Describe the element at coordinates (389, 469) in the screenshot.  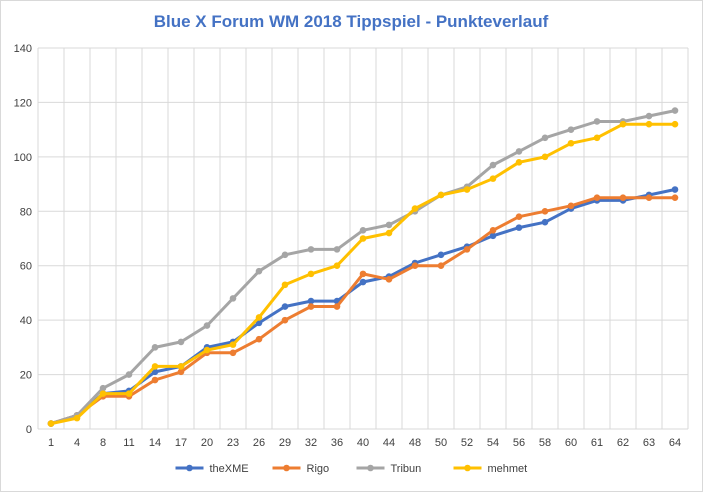
I see `legend-item-tribun: Tribun` at that location.